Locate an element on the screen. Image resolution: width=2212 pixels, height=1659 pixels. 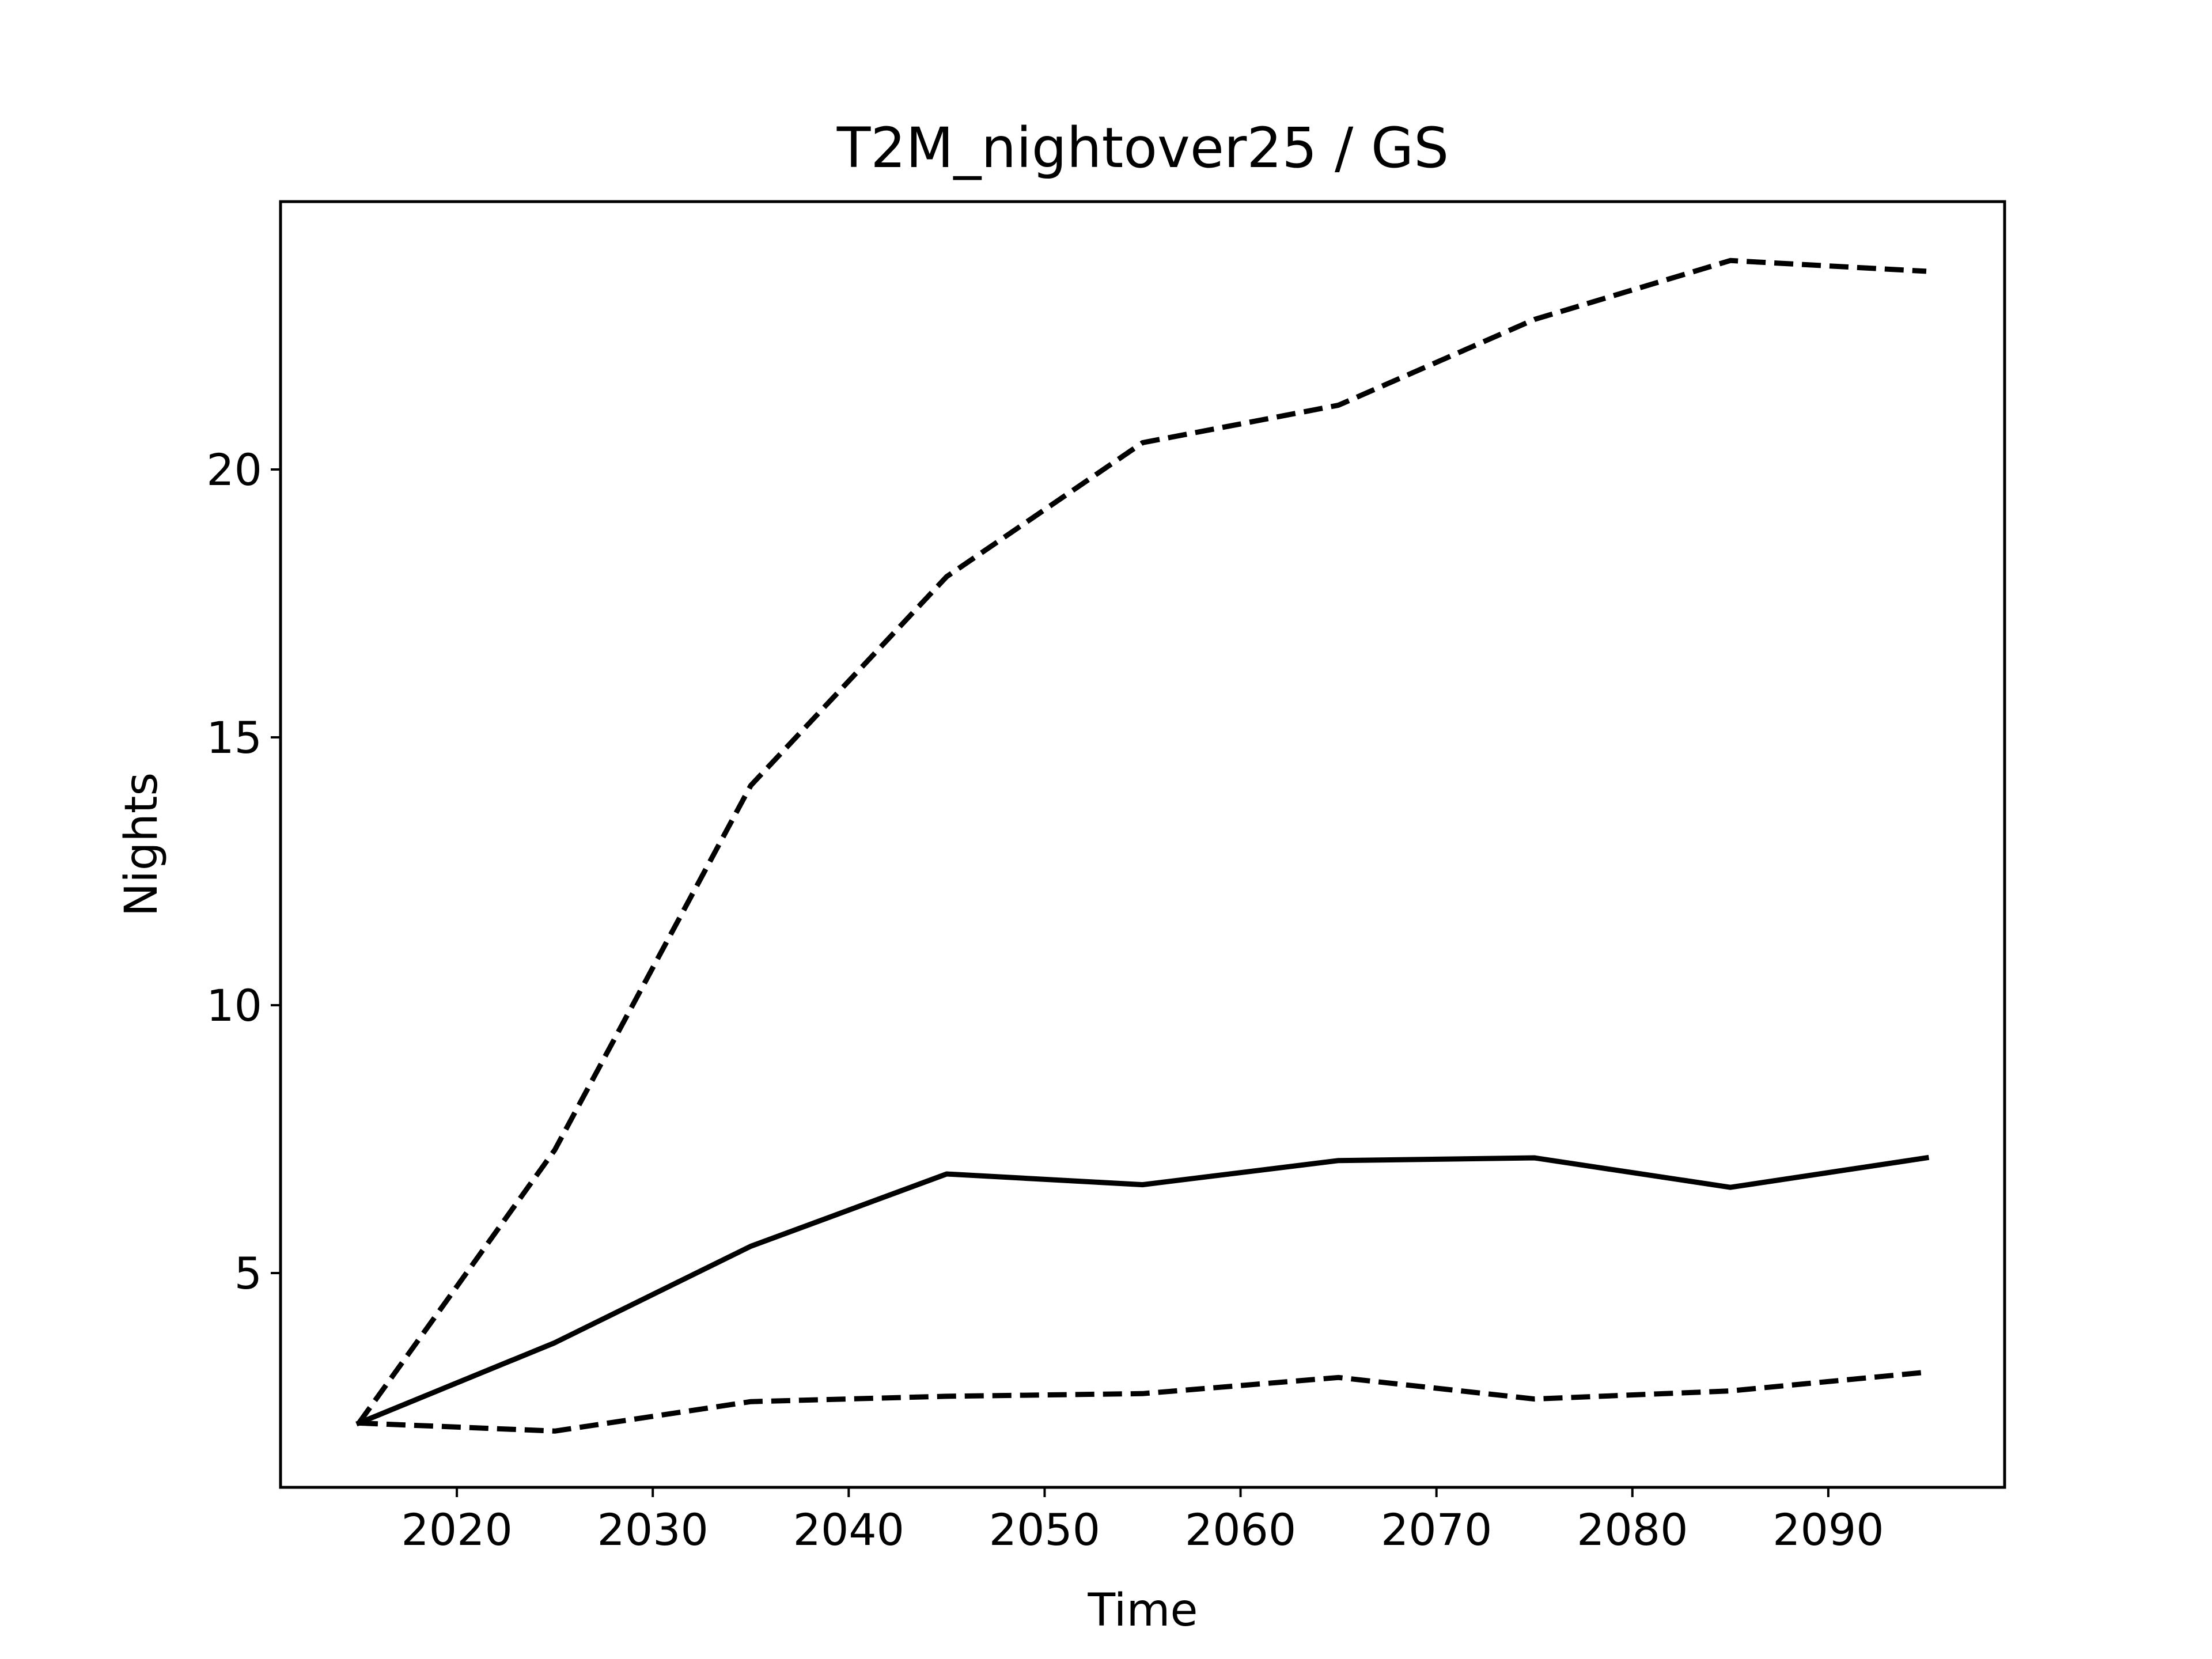
y-axis-label: Nights is located at coordinates (142, 844).